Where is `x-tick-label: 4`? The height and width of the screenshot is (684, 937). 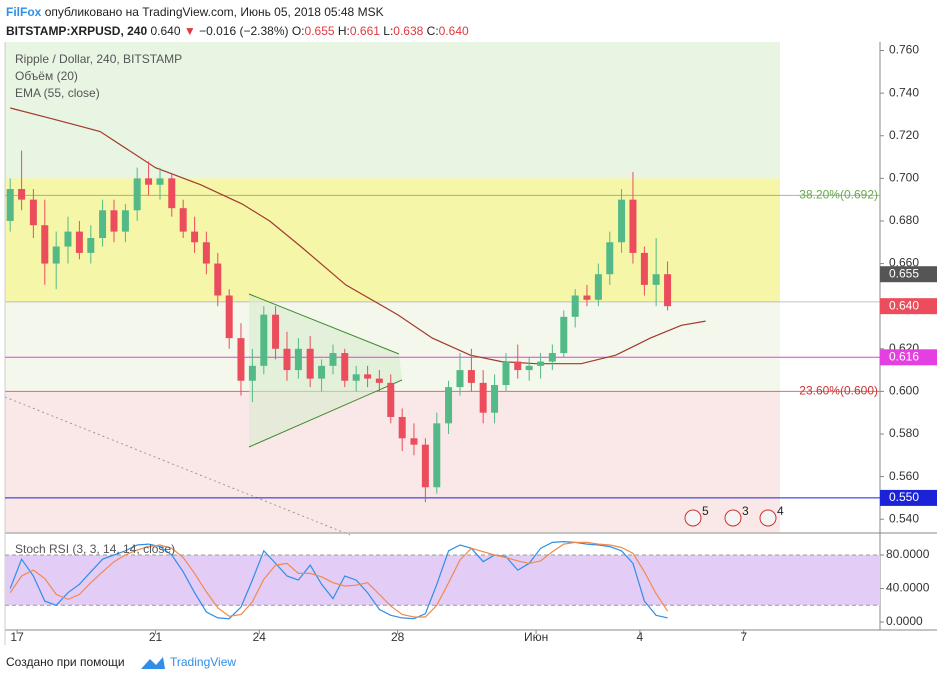 x-tick-label: 4 is located at coordinates (640, 637).